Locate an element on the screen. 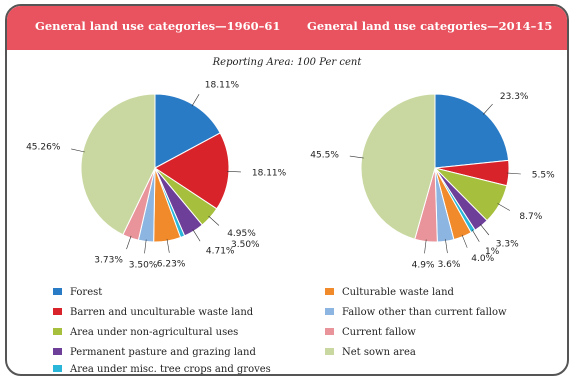 The height and width of the screenshot is (383, 574). legend-item-tree-crops: Area under misc. tree crops and groves is located at coordinates (162, 369).